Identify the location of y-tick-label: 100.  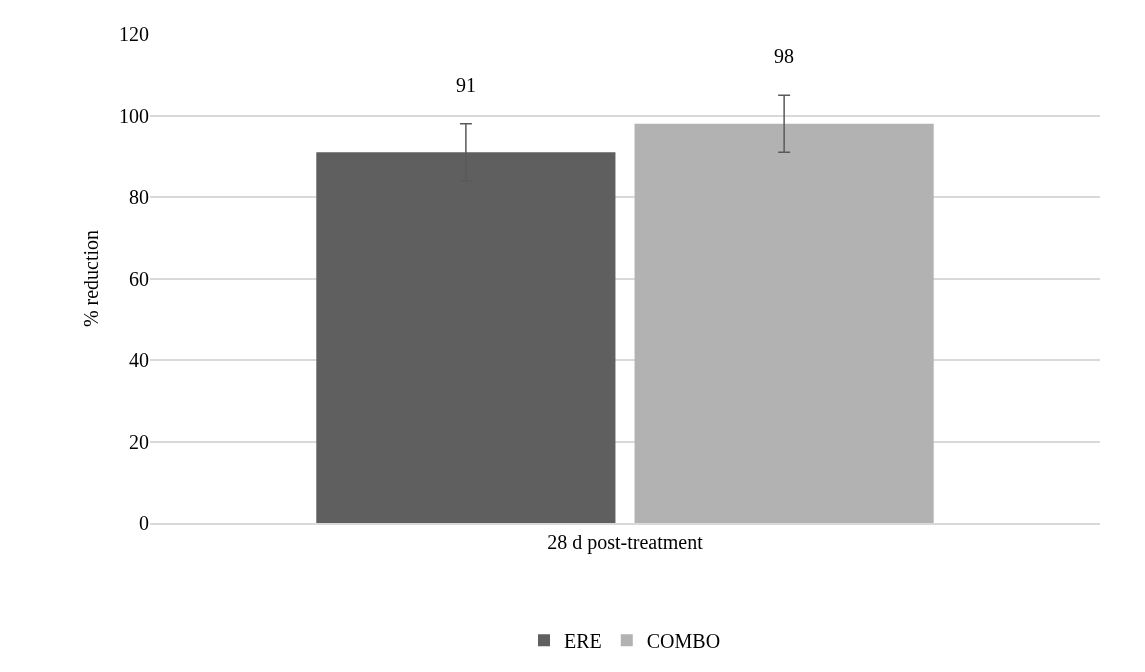
(134, 115).